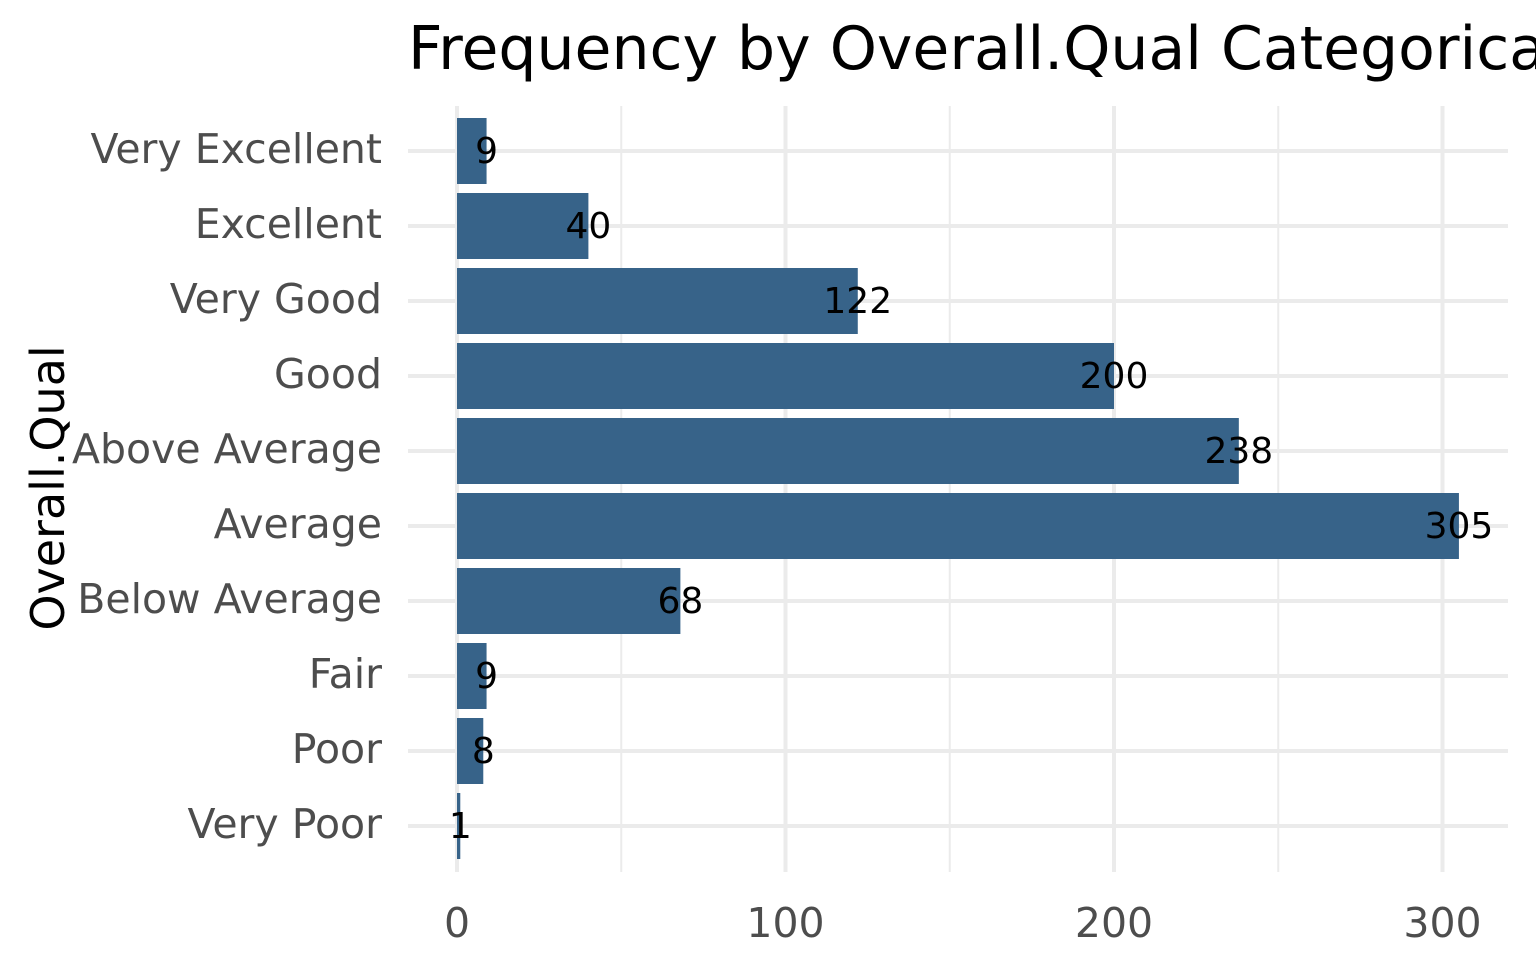 This screenshot has width=1536, height=960. I want to click on bar-poor, so click(470, 751).